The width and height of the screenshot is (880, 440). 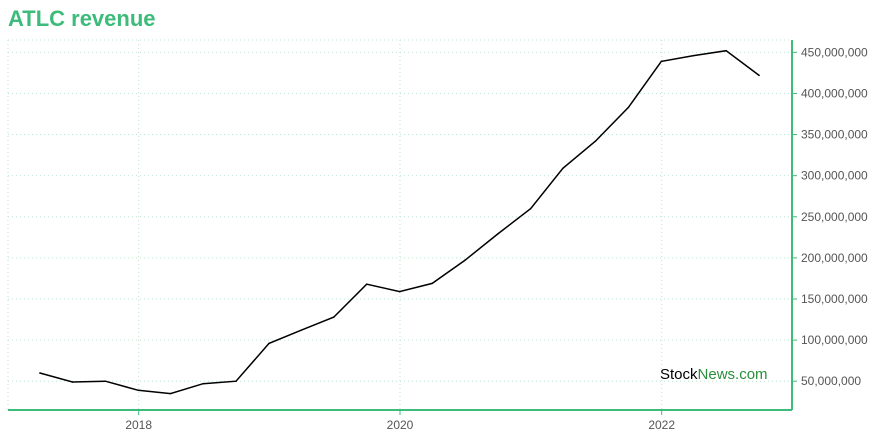 What do you see at coordinates (751, 374) in the screenshot?
I see `watermark-com: .com` at bounding box center [751, 374].